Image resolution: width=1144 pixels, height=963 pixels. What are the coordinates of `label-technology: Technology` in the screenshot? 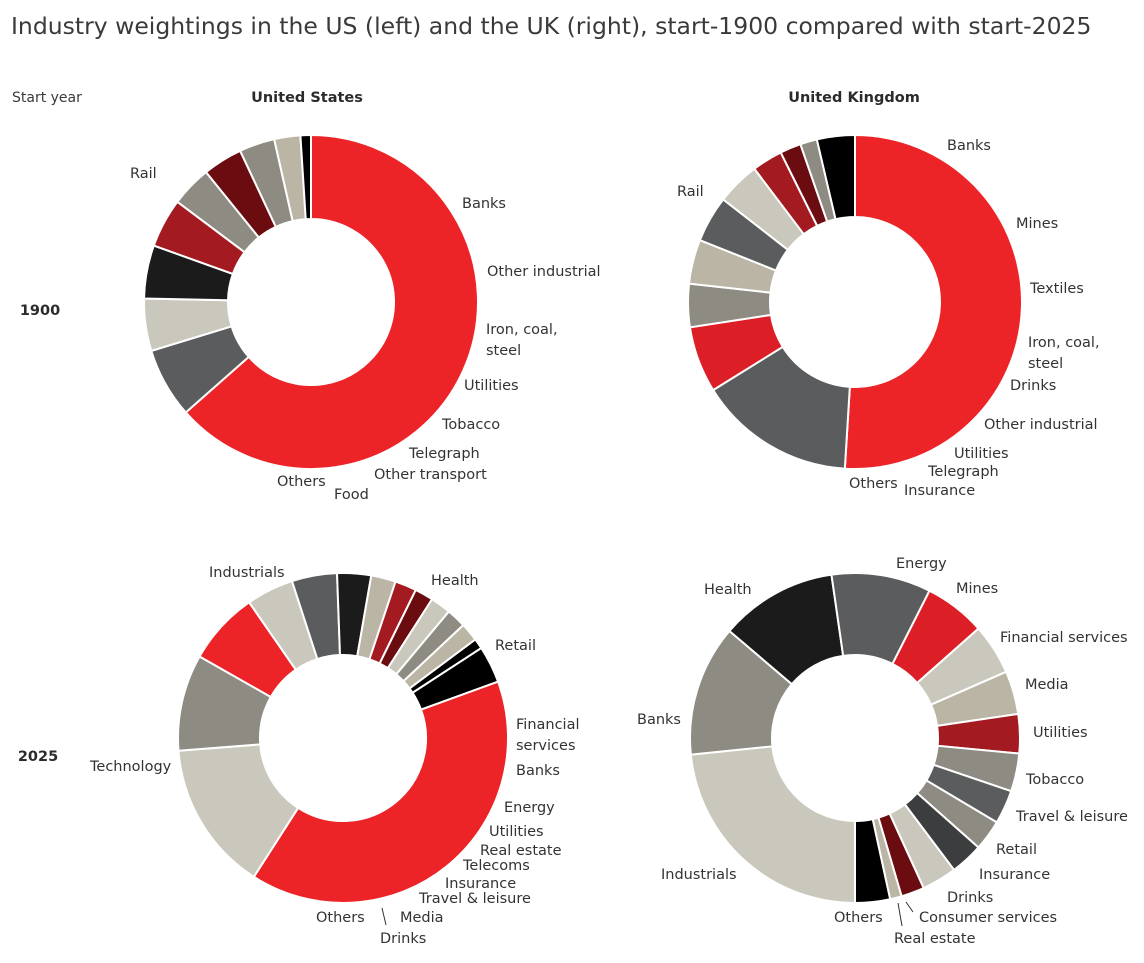 It's located at (130, 767).